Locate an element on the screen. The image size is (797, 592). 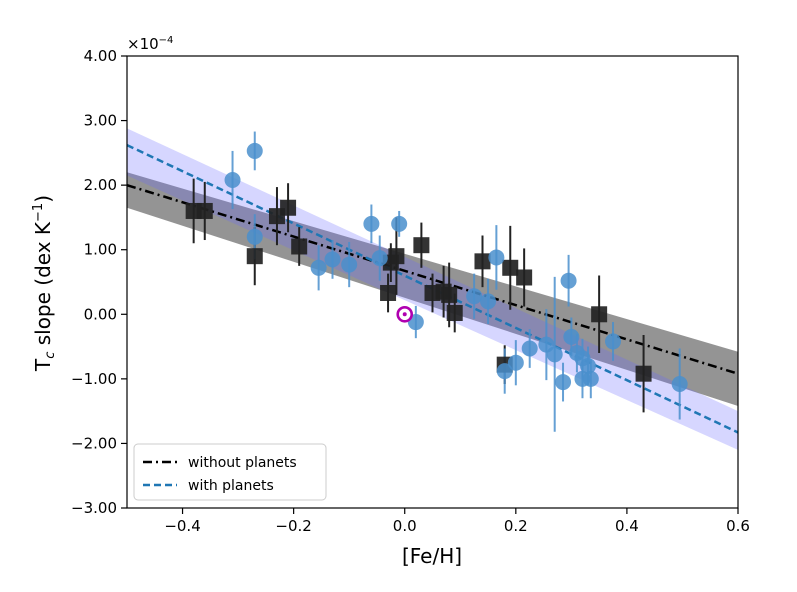
legend-label-with-planets: with planets is located at coordinates (231, 486).